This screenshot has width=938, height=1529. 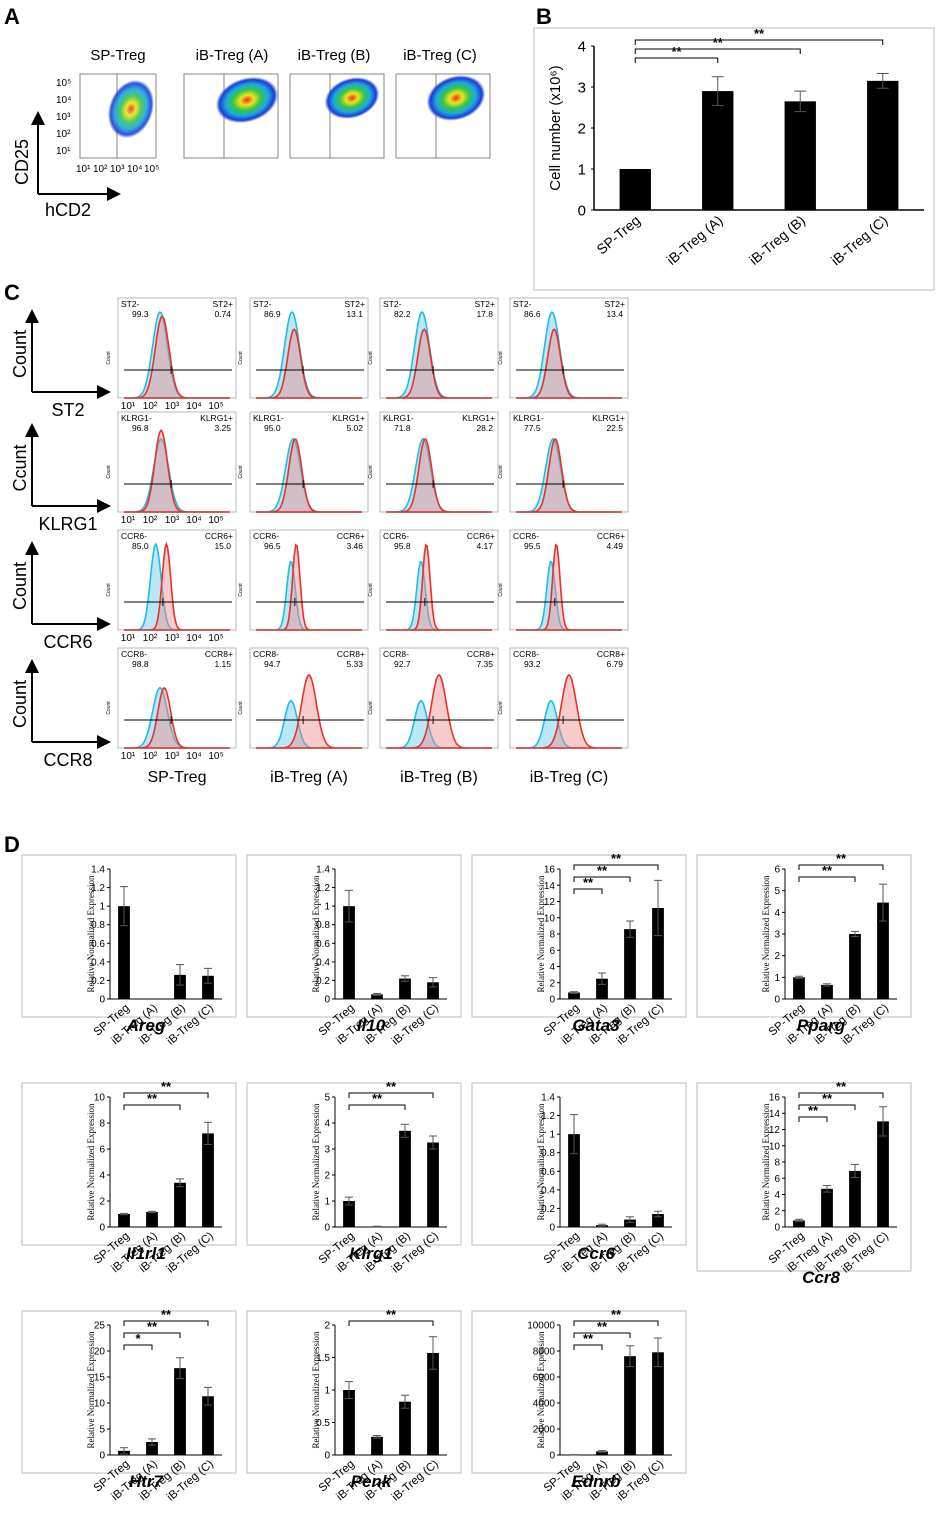 What do you see at coordinates (151, 169) in the screenshot?
I see `flow-tick-x: 10⁵` at bounding box center [151, 169].